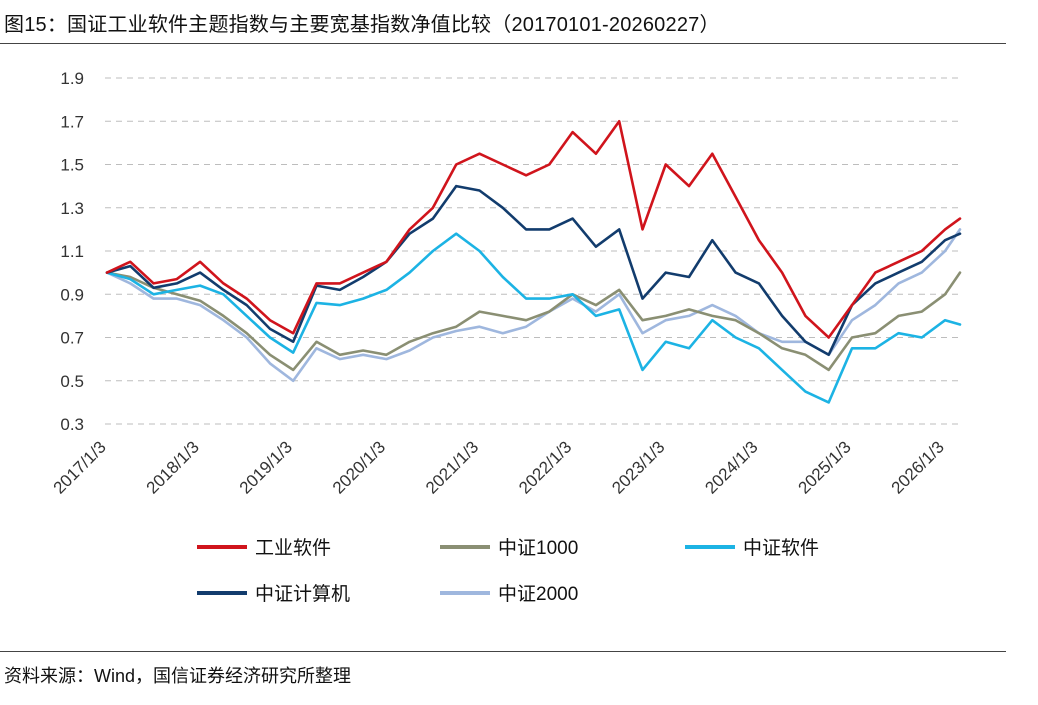 The height and width of the screenshot is (705, 1038). What do you see at coordinates (538, 594) in the screenshot?
I see `legend-label: 中证2000` at bounding box center [538, 594].